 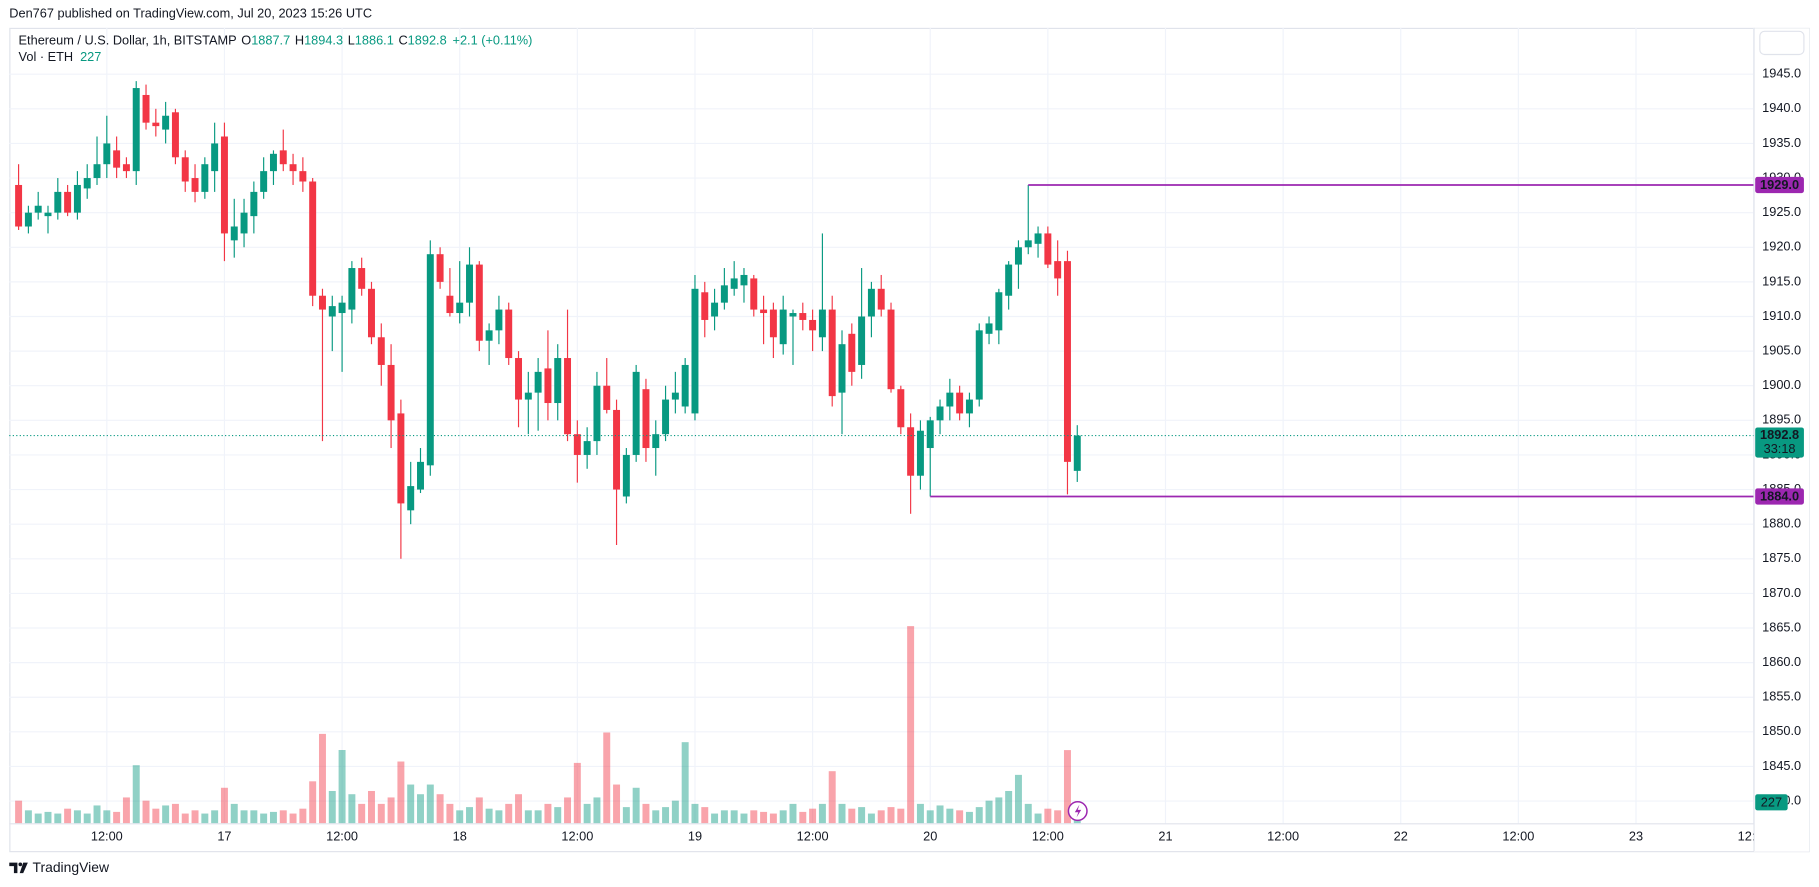 What do you see at coordinates (1781, 73) in the screenshot?
I see `y-tick-label: 1945.0` at bounding box center [1781, 73].